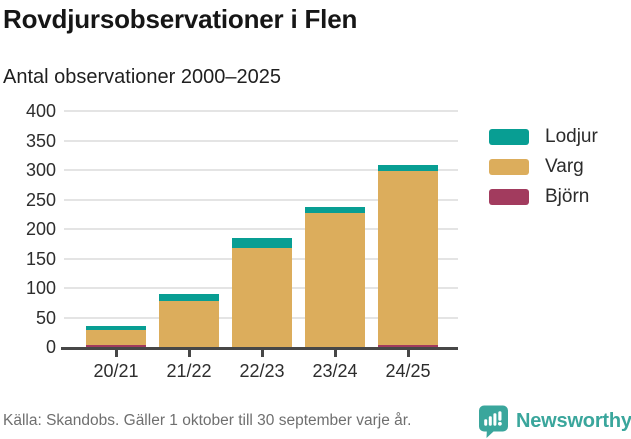  What do you see at coordinates (509, 197) in the screenshot?
I see `legend-swatch-bj-rn` at bounding box center [509, 197].